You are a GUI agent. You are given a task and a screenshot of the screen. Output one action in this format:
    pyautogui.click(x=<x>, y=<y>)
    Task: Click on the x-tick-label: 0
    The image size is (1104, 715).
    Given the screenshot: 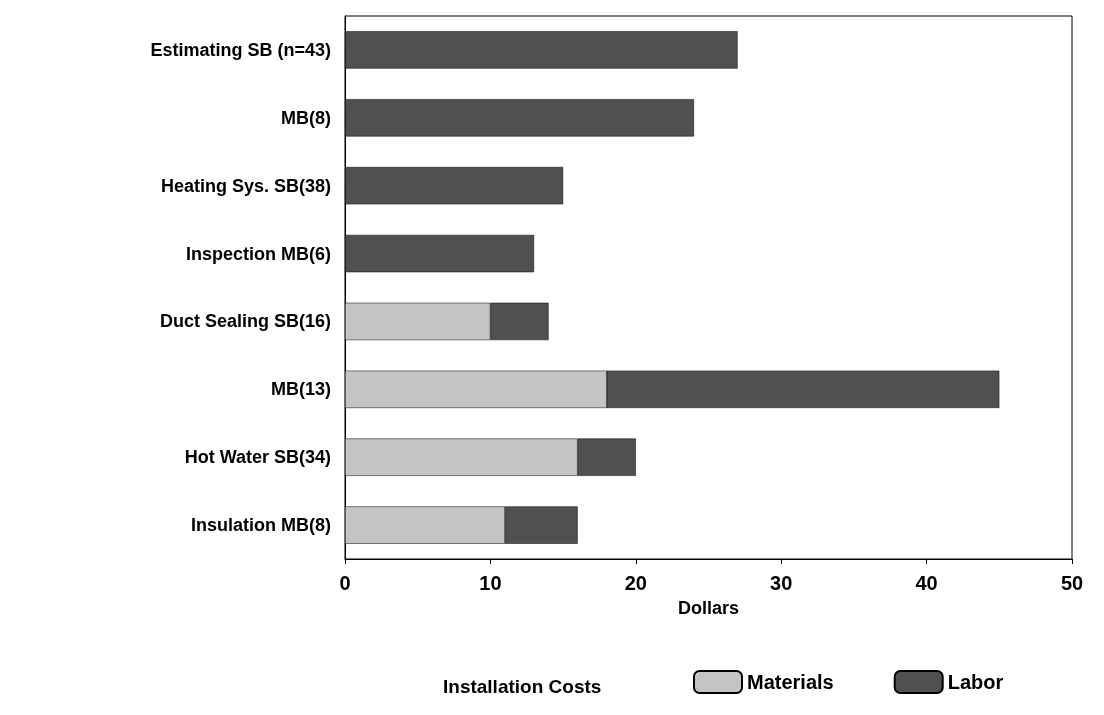 What is the action you would take?
    pyautogui.click(x=345, y=583)
    